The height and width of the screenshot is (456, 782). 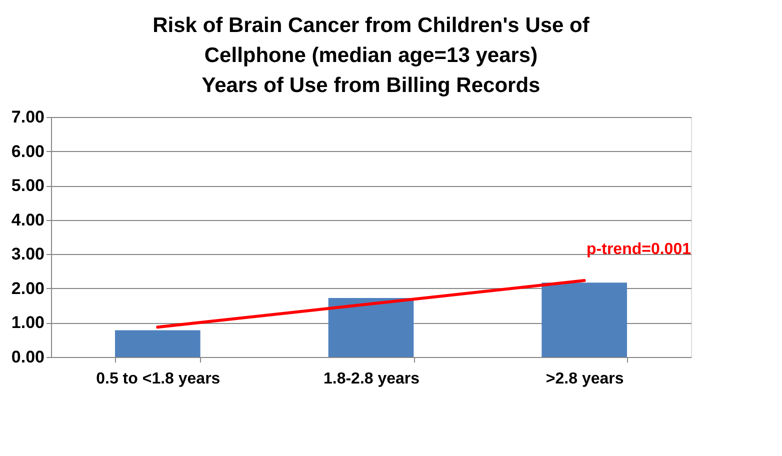 I want to click on y-tick-label: 2.00, so click(x=27, y=288).